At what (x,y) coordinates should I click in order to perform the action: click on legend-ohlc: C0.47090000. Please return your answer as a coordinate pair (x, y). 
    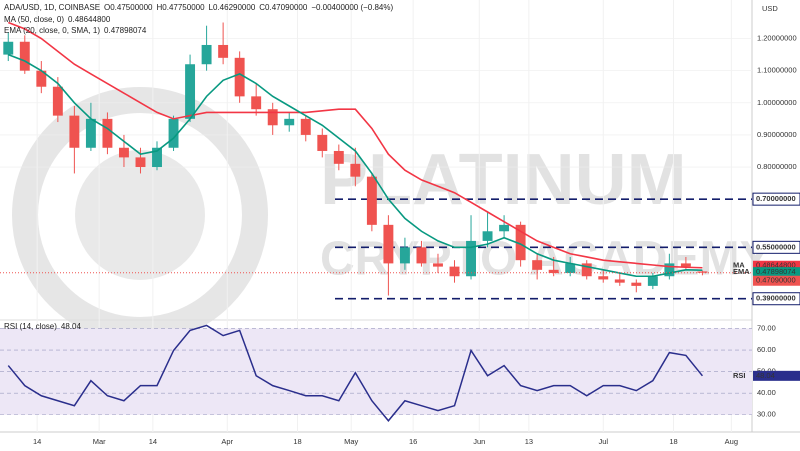
    Looking at the image, I should click on (283, 7).